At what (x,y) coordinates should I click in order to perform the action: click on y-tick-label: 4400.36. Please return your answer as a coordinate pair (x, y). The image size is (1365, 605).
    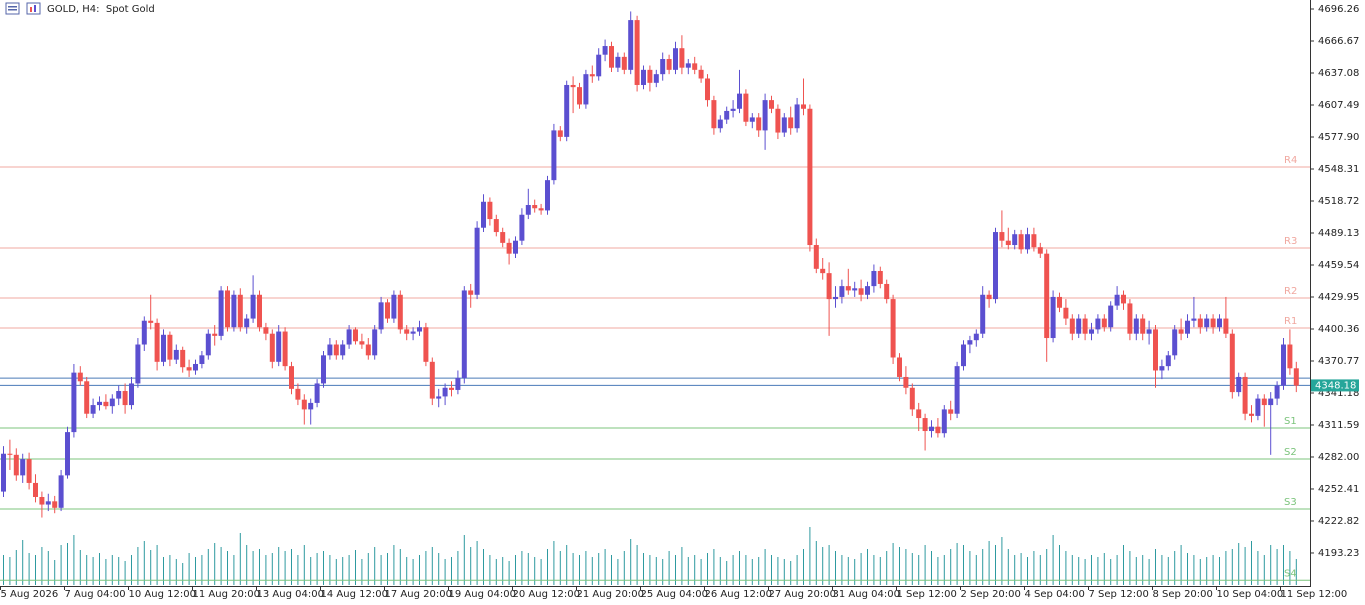
    Looking at the image, I should click on (1338, 329).